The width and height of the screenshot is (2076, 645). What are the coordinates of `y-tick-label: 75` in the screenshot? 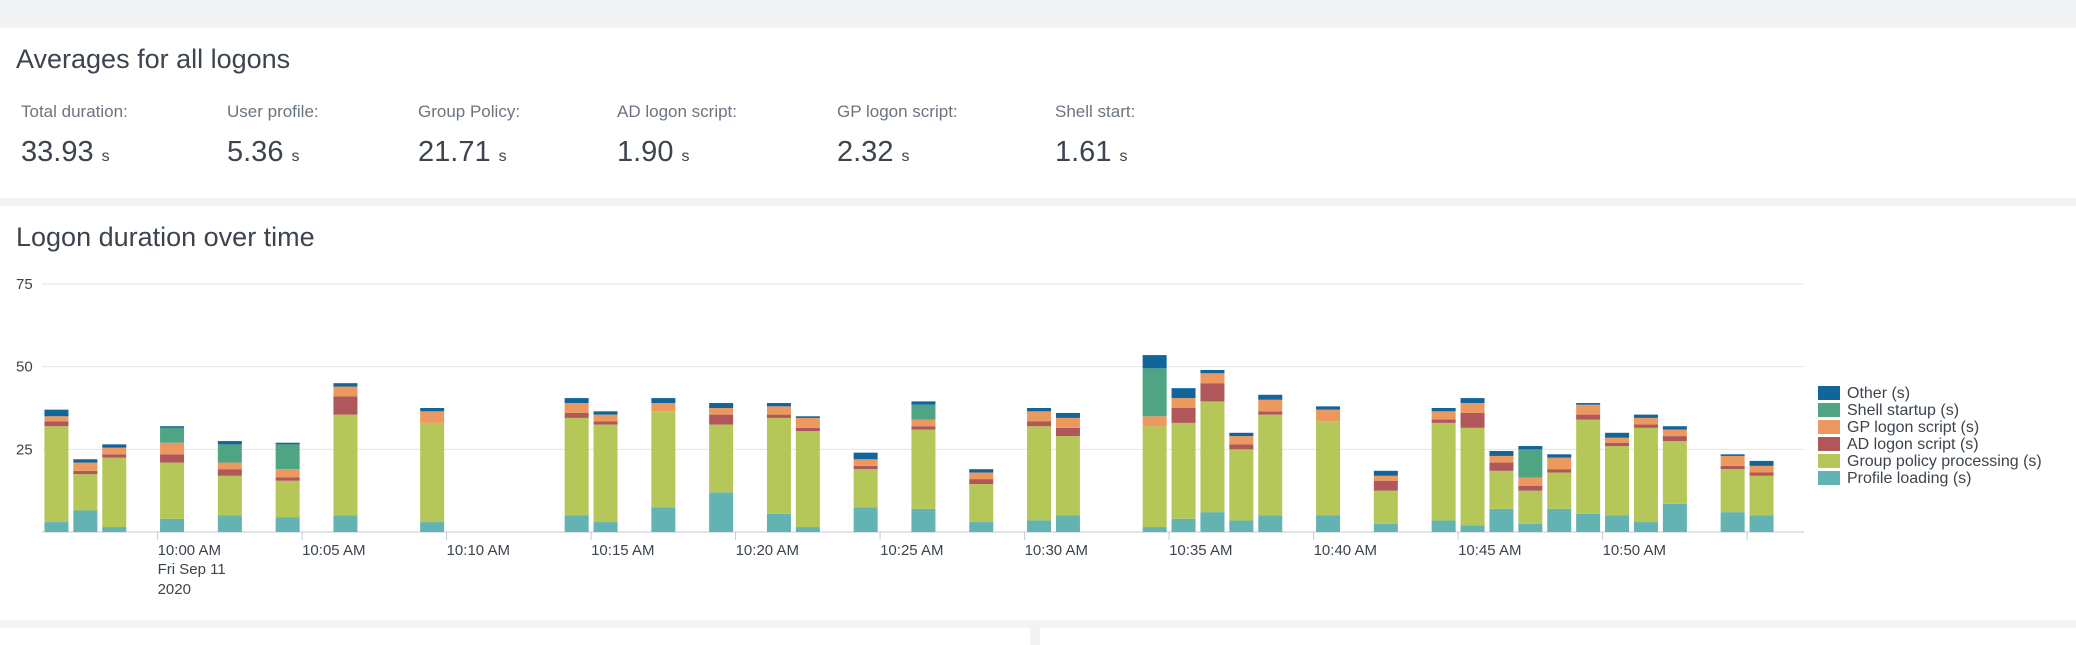 It's located at (24, 284).